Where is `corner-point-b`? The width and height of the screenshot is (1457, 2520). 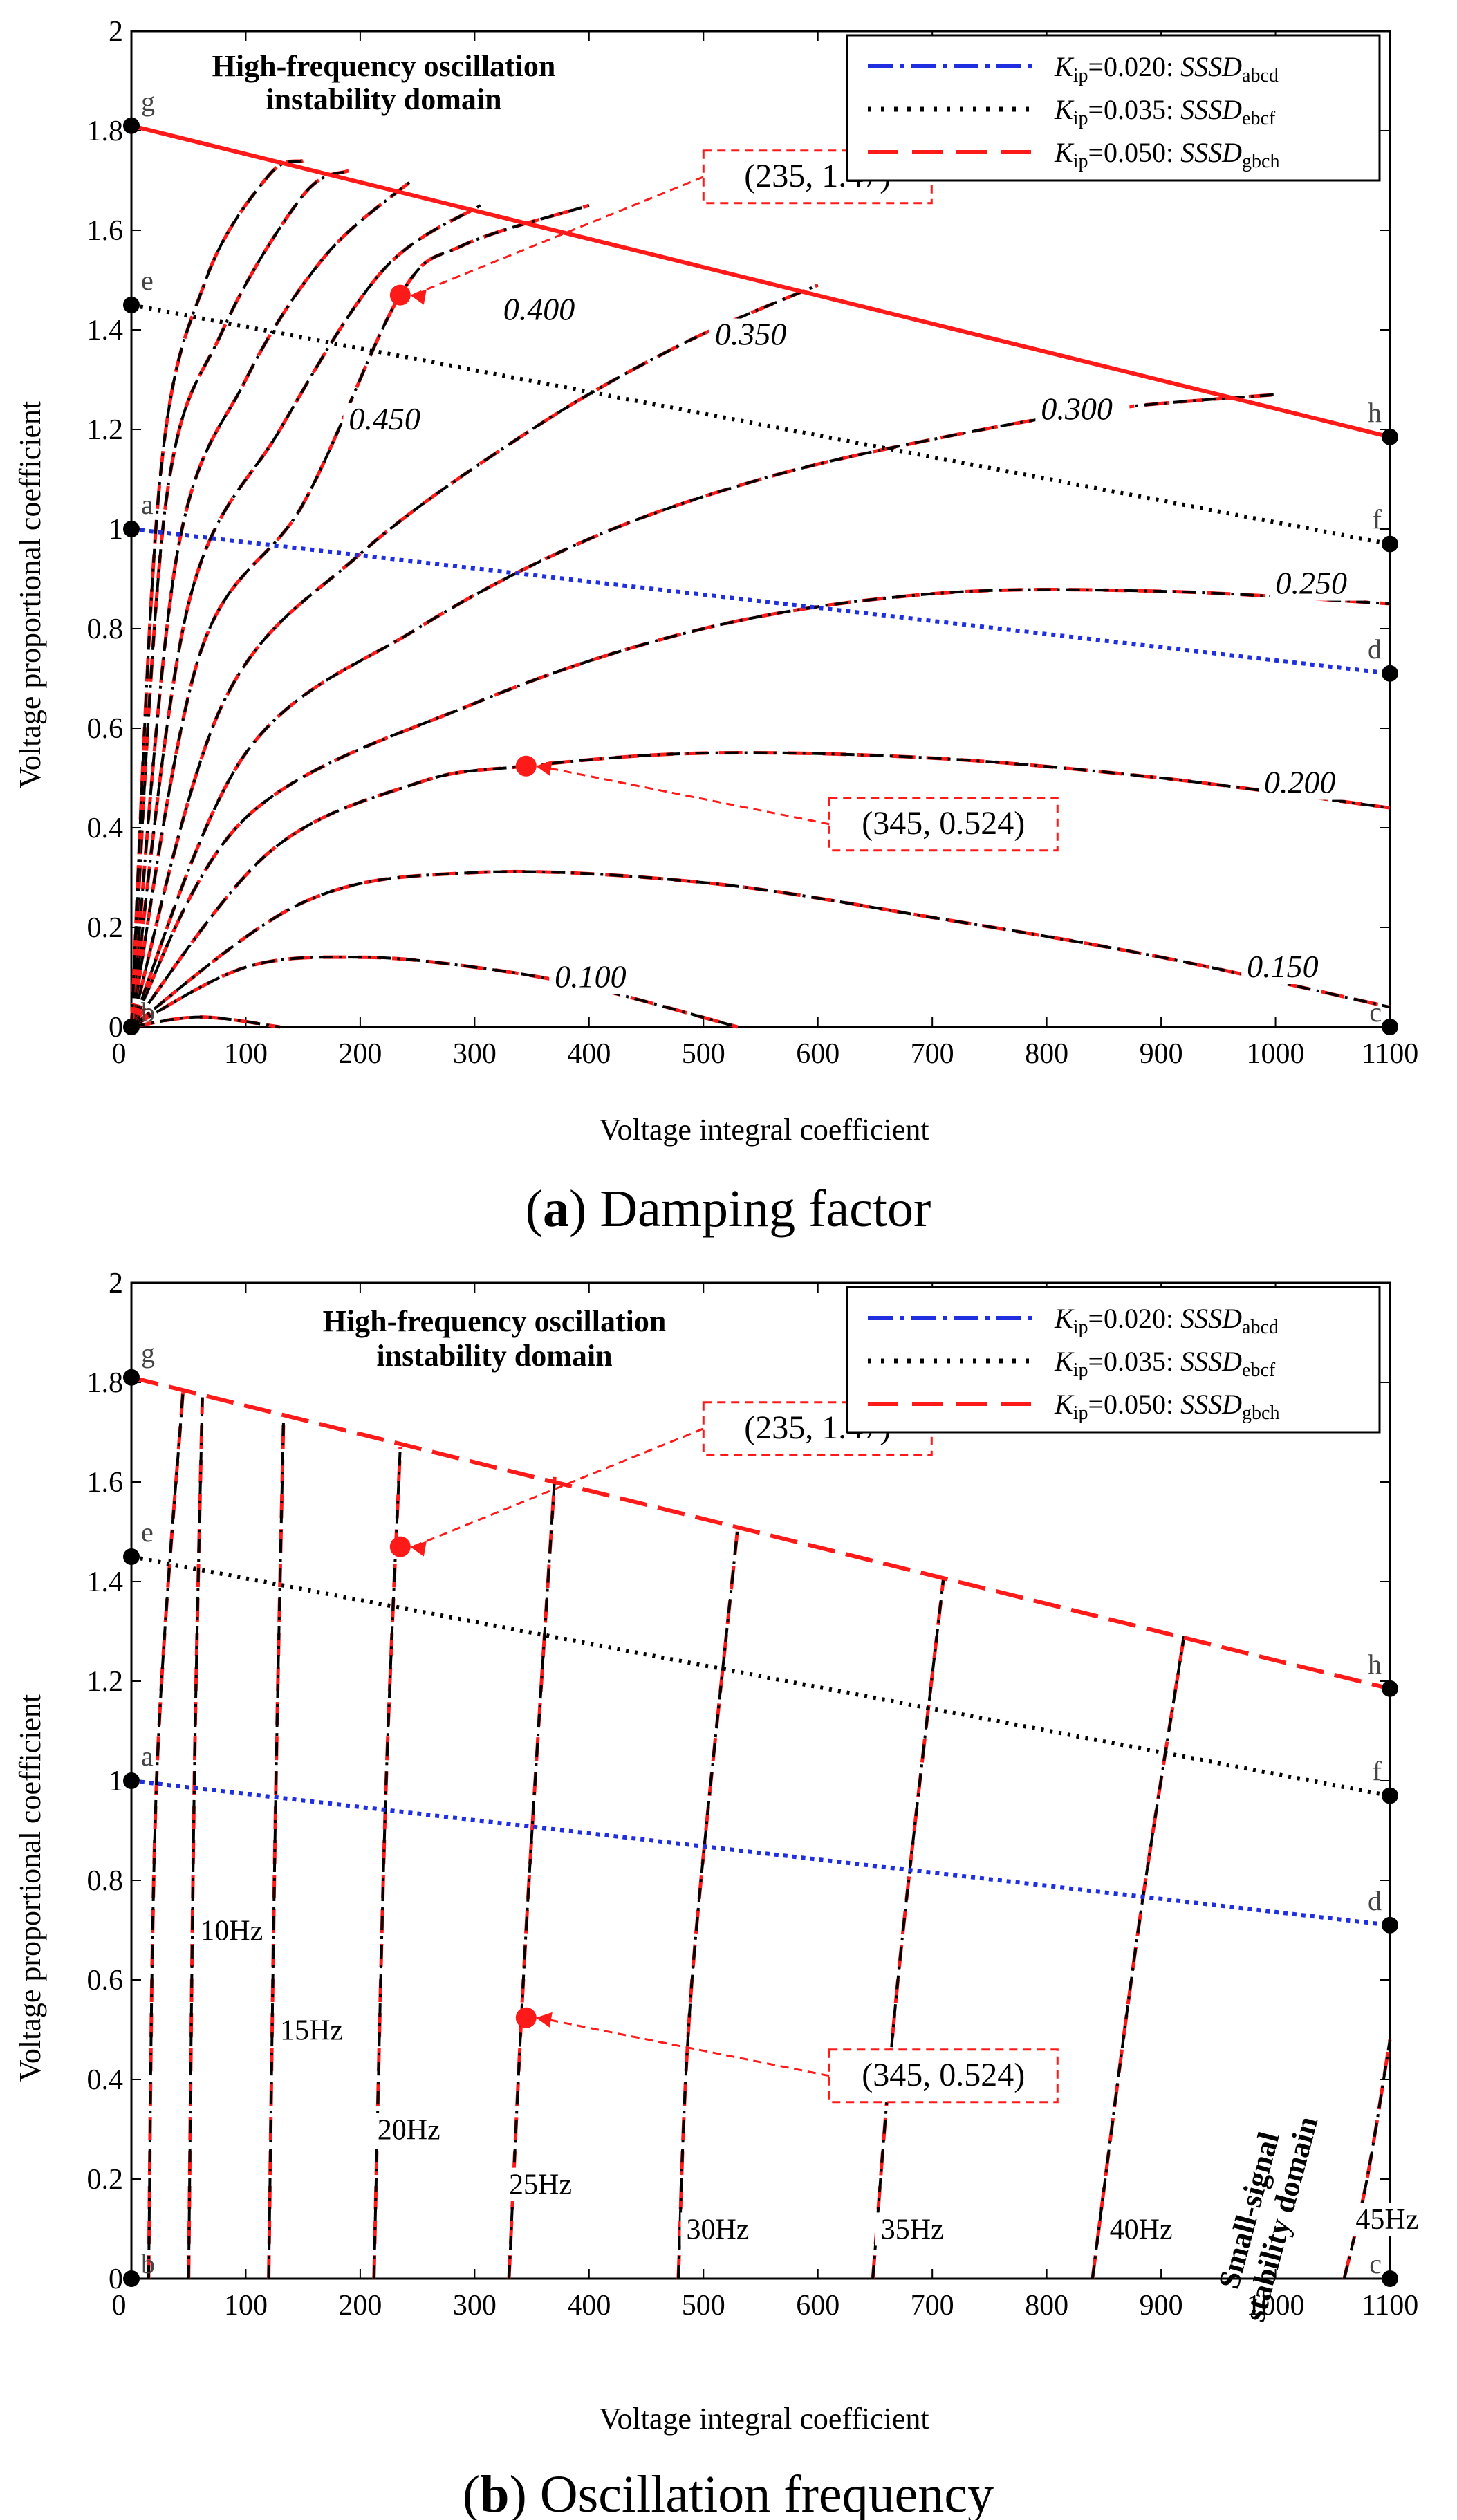 corner-point-b is located at coordinates (131, 2278).